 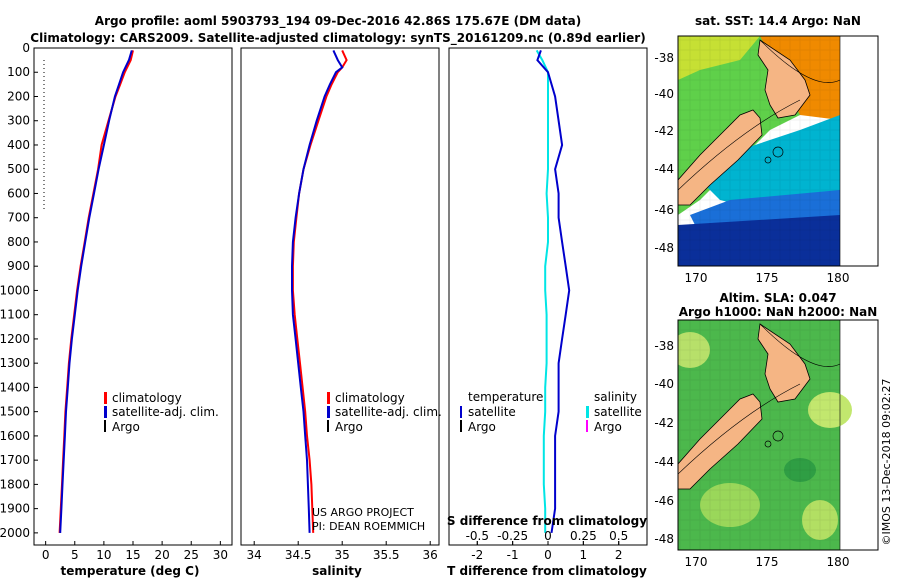 I want to click on x-tick-label: 36, so click(x=430, y=555).